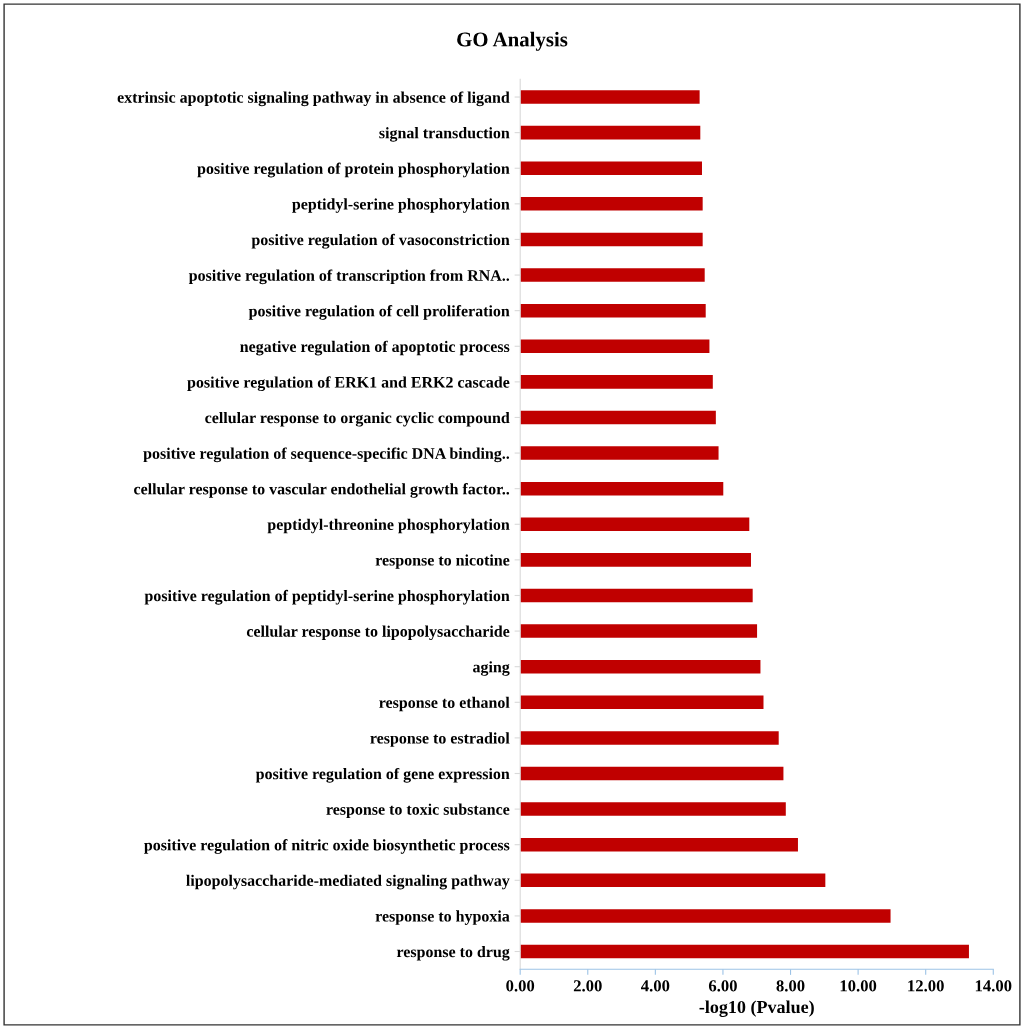 The height and width of the screenshot is (1029, 1024). What do you see at coordinates (326, 455) in the screenshot?
I see `y-tick-label: positive regulation of sequence-specific DNA binding..` at bounding box center [326, 455].